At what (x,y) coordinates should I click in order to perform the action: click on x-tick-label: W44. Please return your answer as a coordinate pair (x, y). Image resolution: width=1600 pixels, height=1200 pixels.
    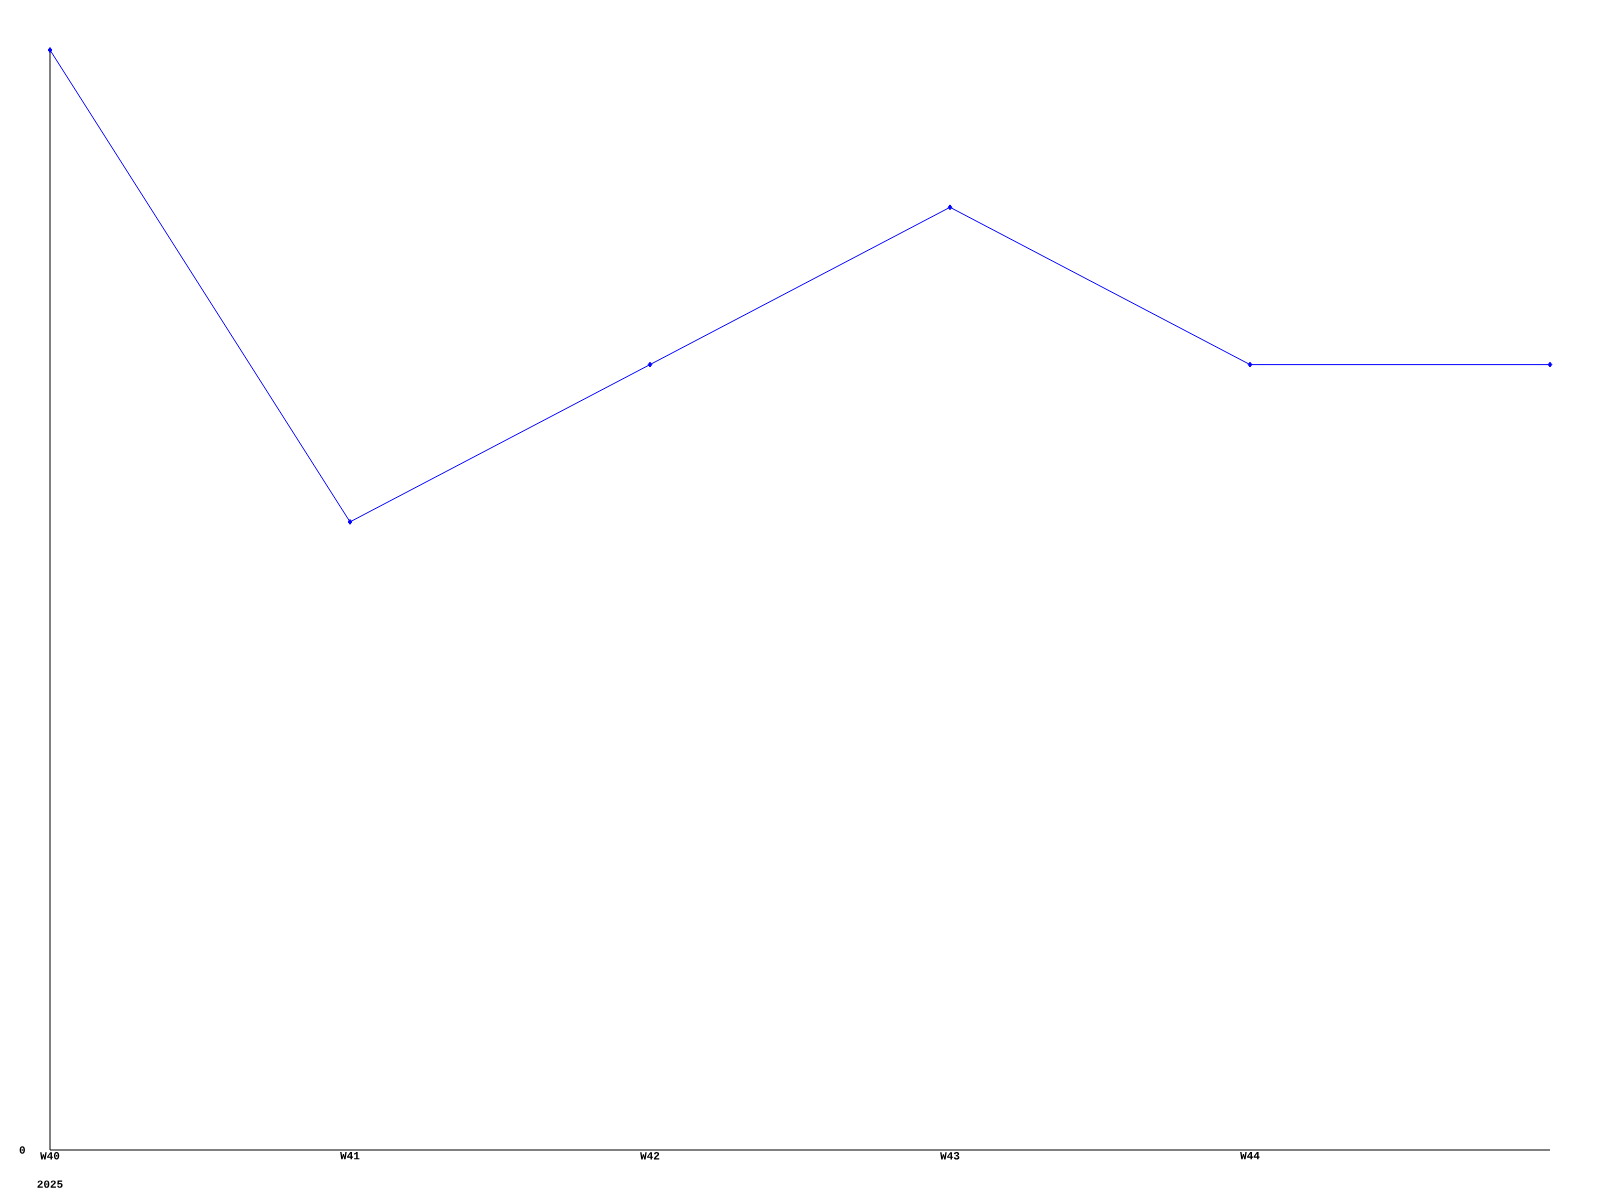
    Looking at the image, I should click on (1250, 1156).